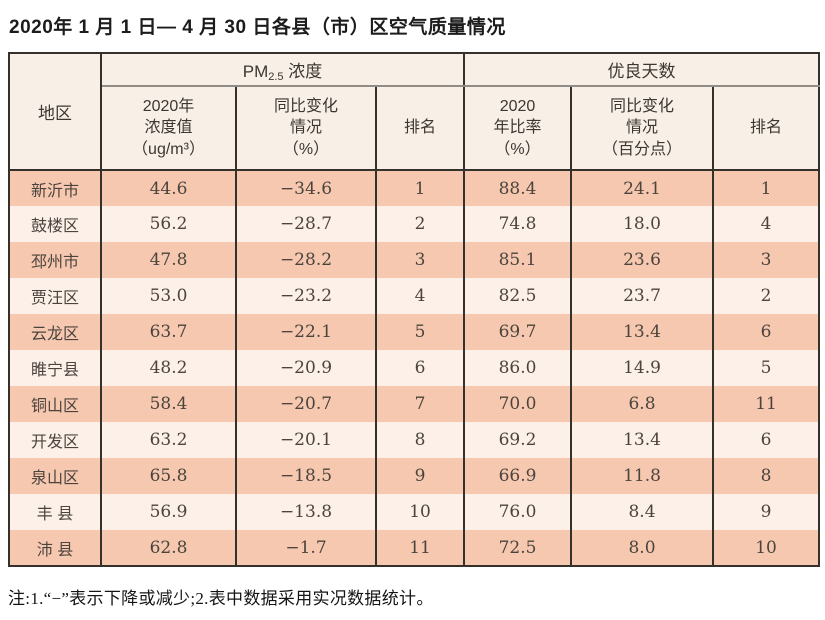 Image resolution: width=825 pixels, height=620 pixels. What do you see at coordinates (420, 224) in the screenshot?
I see `cell-pm-rank: 2` at bounding box center [420, 224].